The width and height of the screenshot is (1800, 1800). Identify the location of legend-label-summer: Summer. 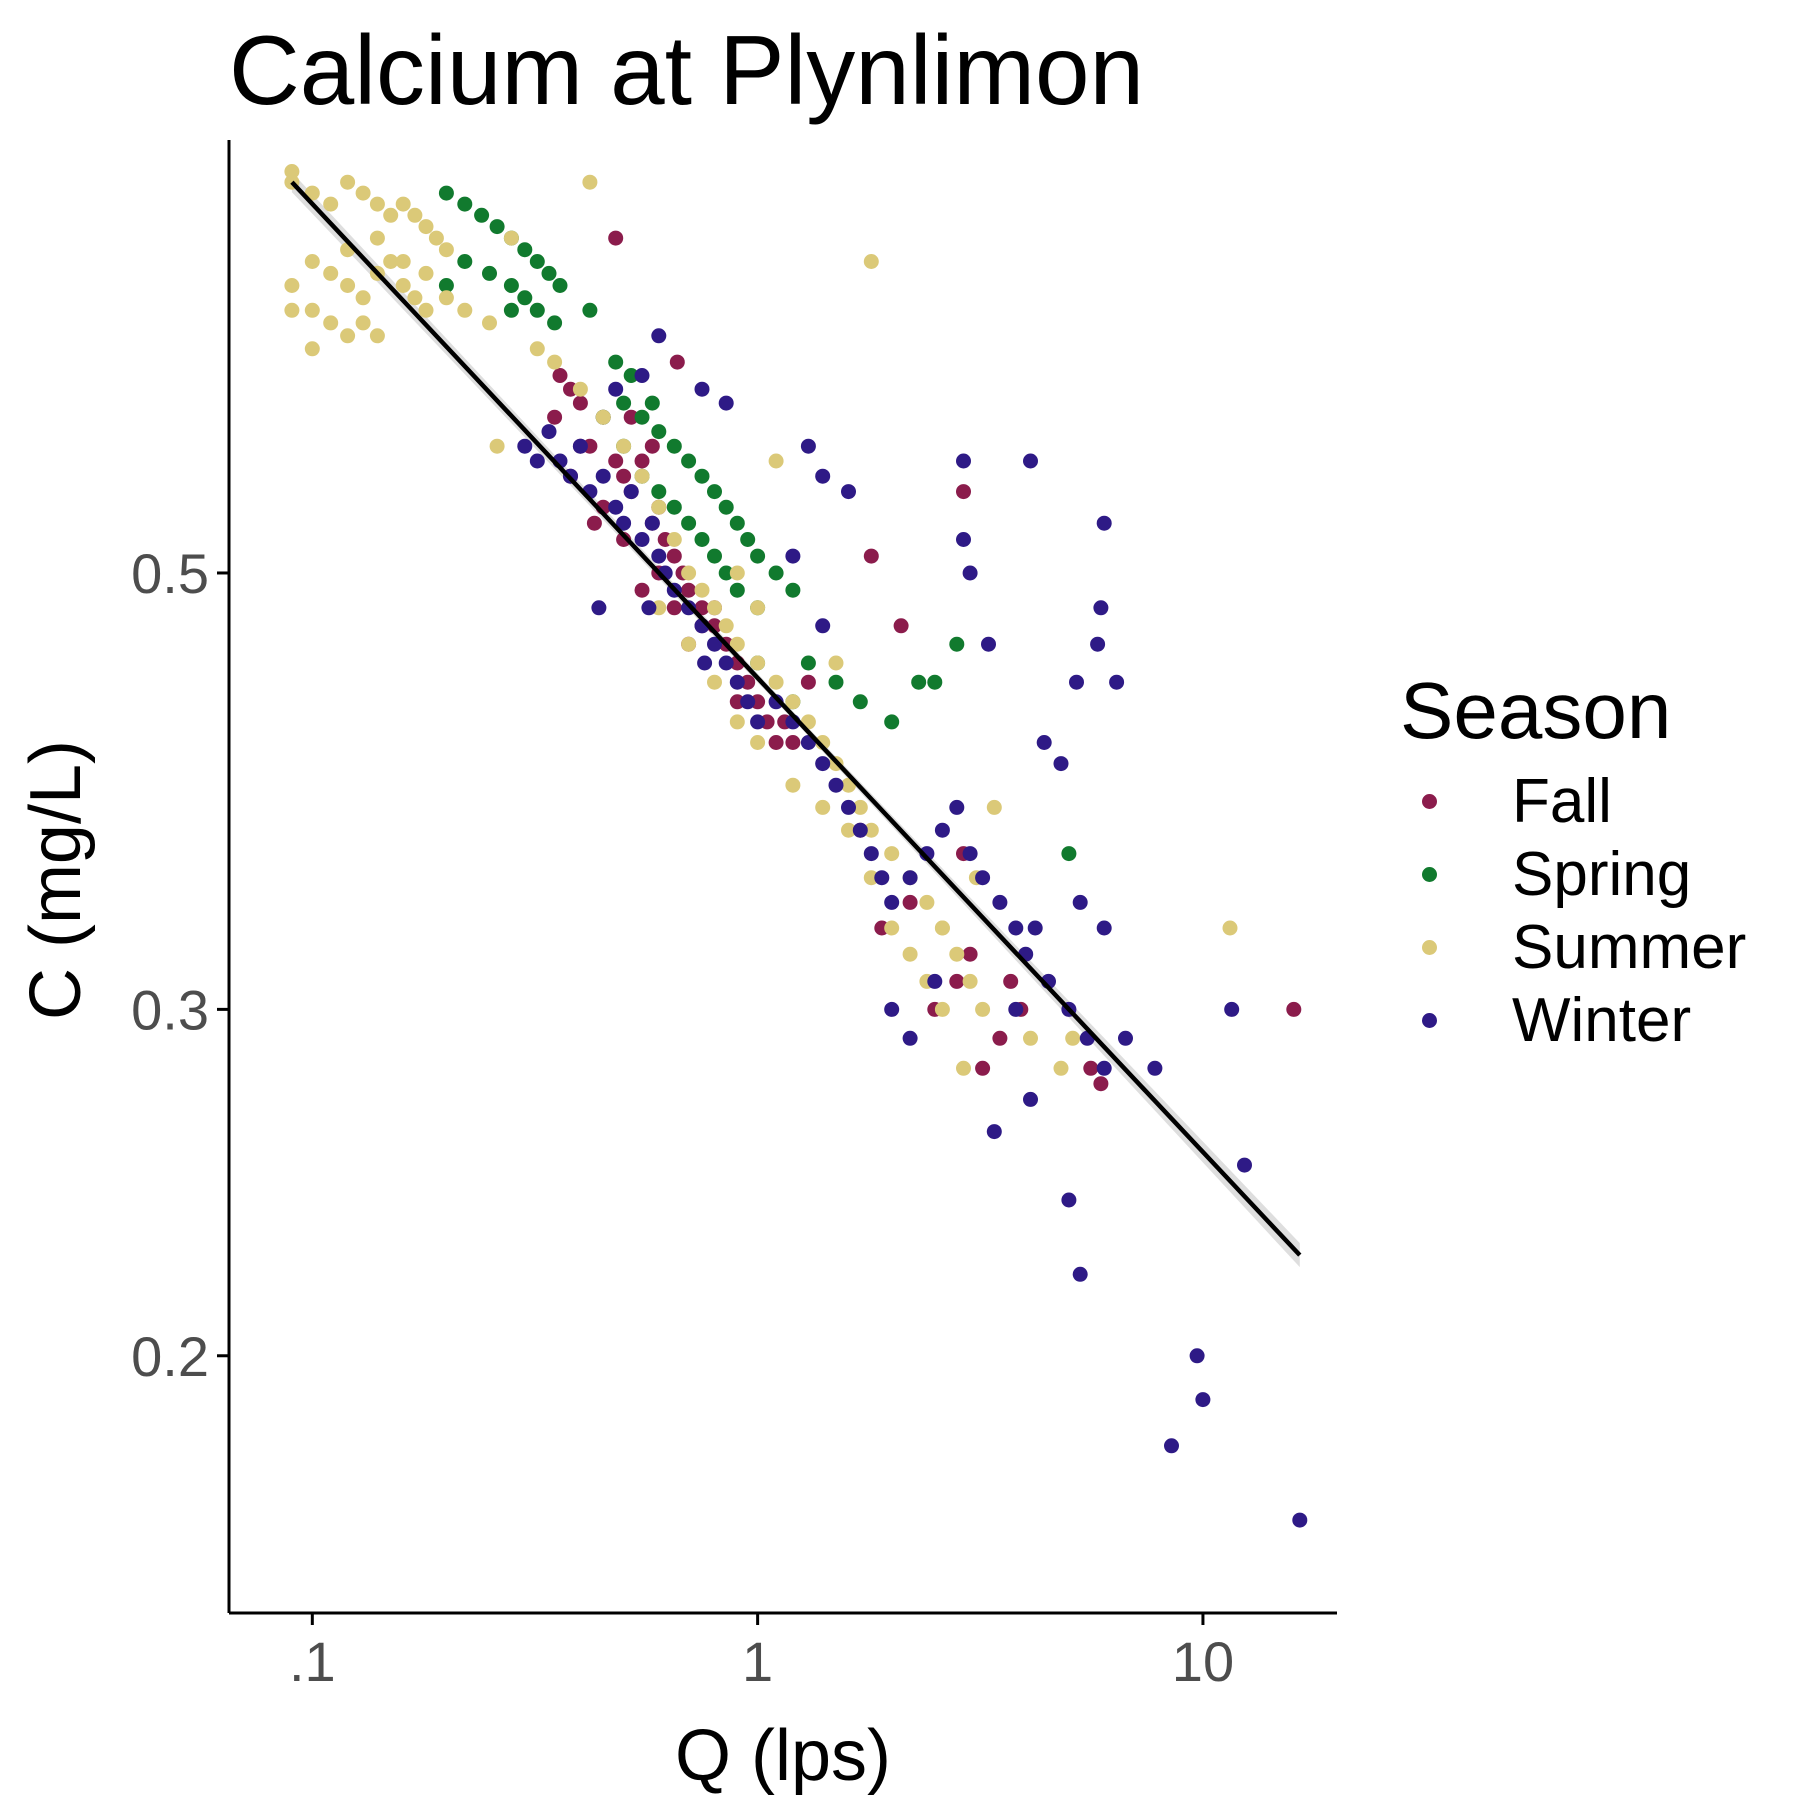
(1629, 947).